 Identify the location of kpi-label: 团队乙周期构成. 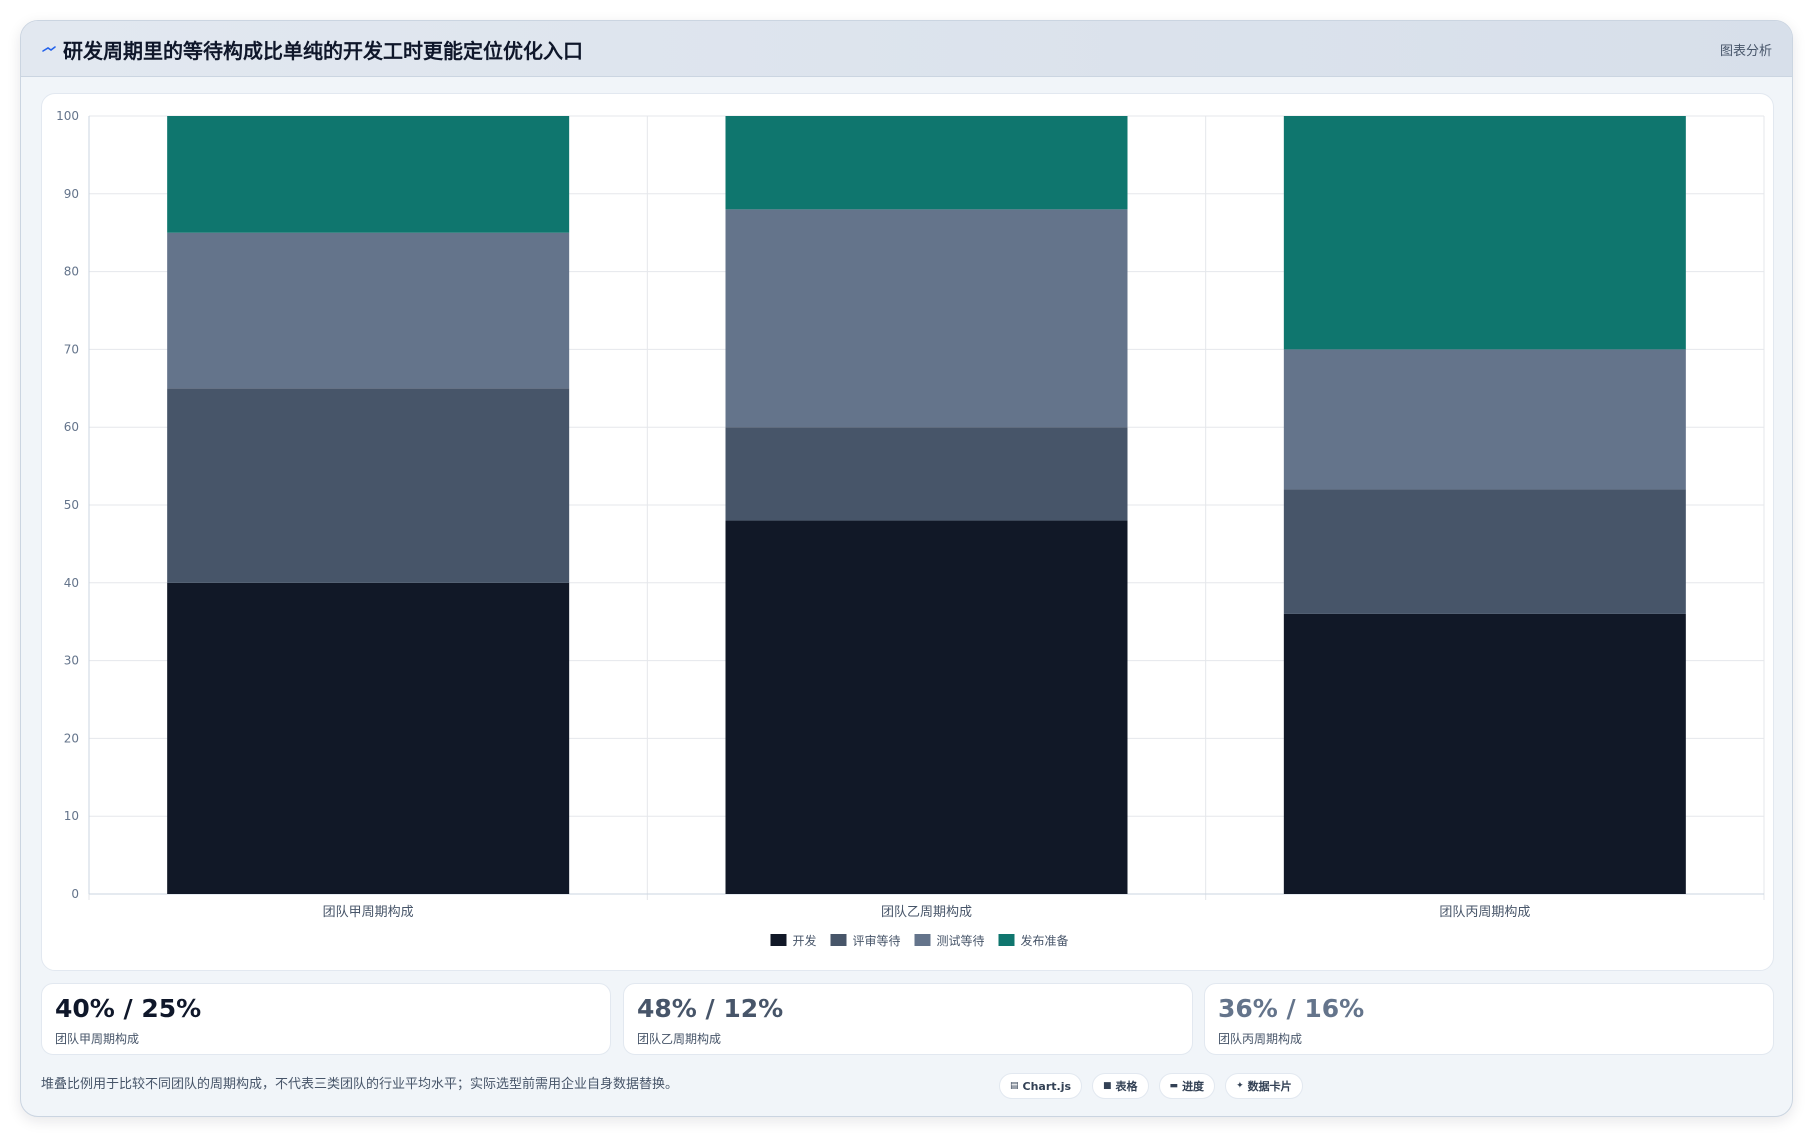
(679, 1039).